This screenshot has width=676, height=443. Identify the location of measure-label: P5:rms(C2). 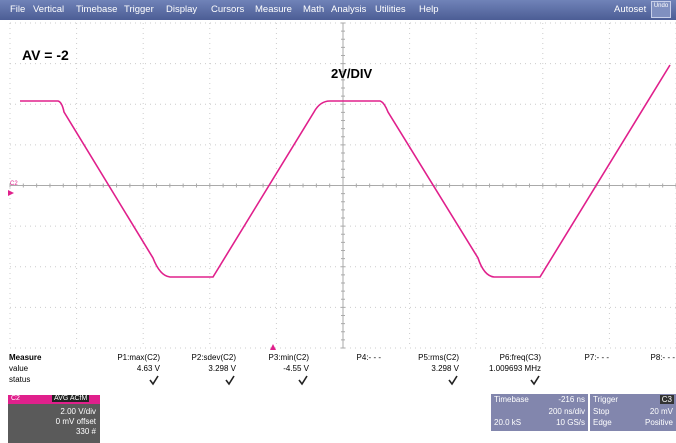
(438, 357).